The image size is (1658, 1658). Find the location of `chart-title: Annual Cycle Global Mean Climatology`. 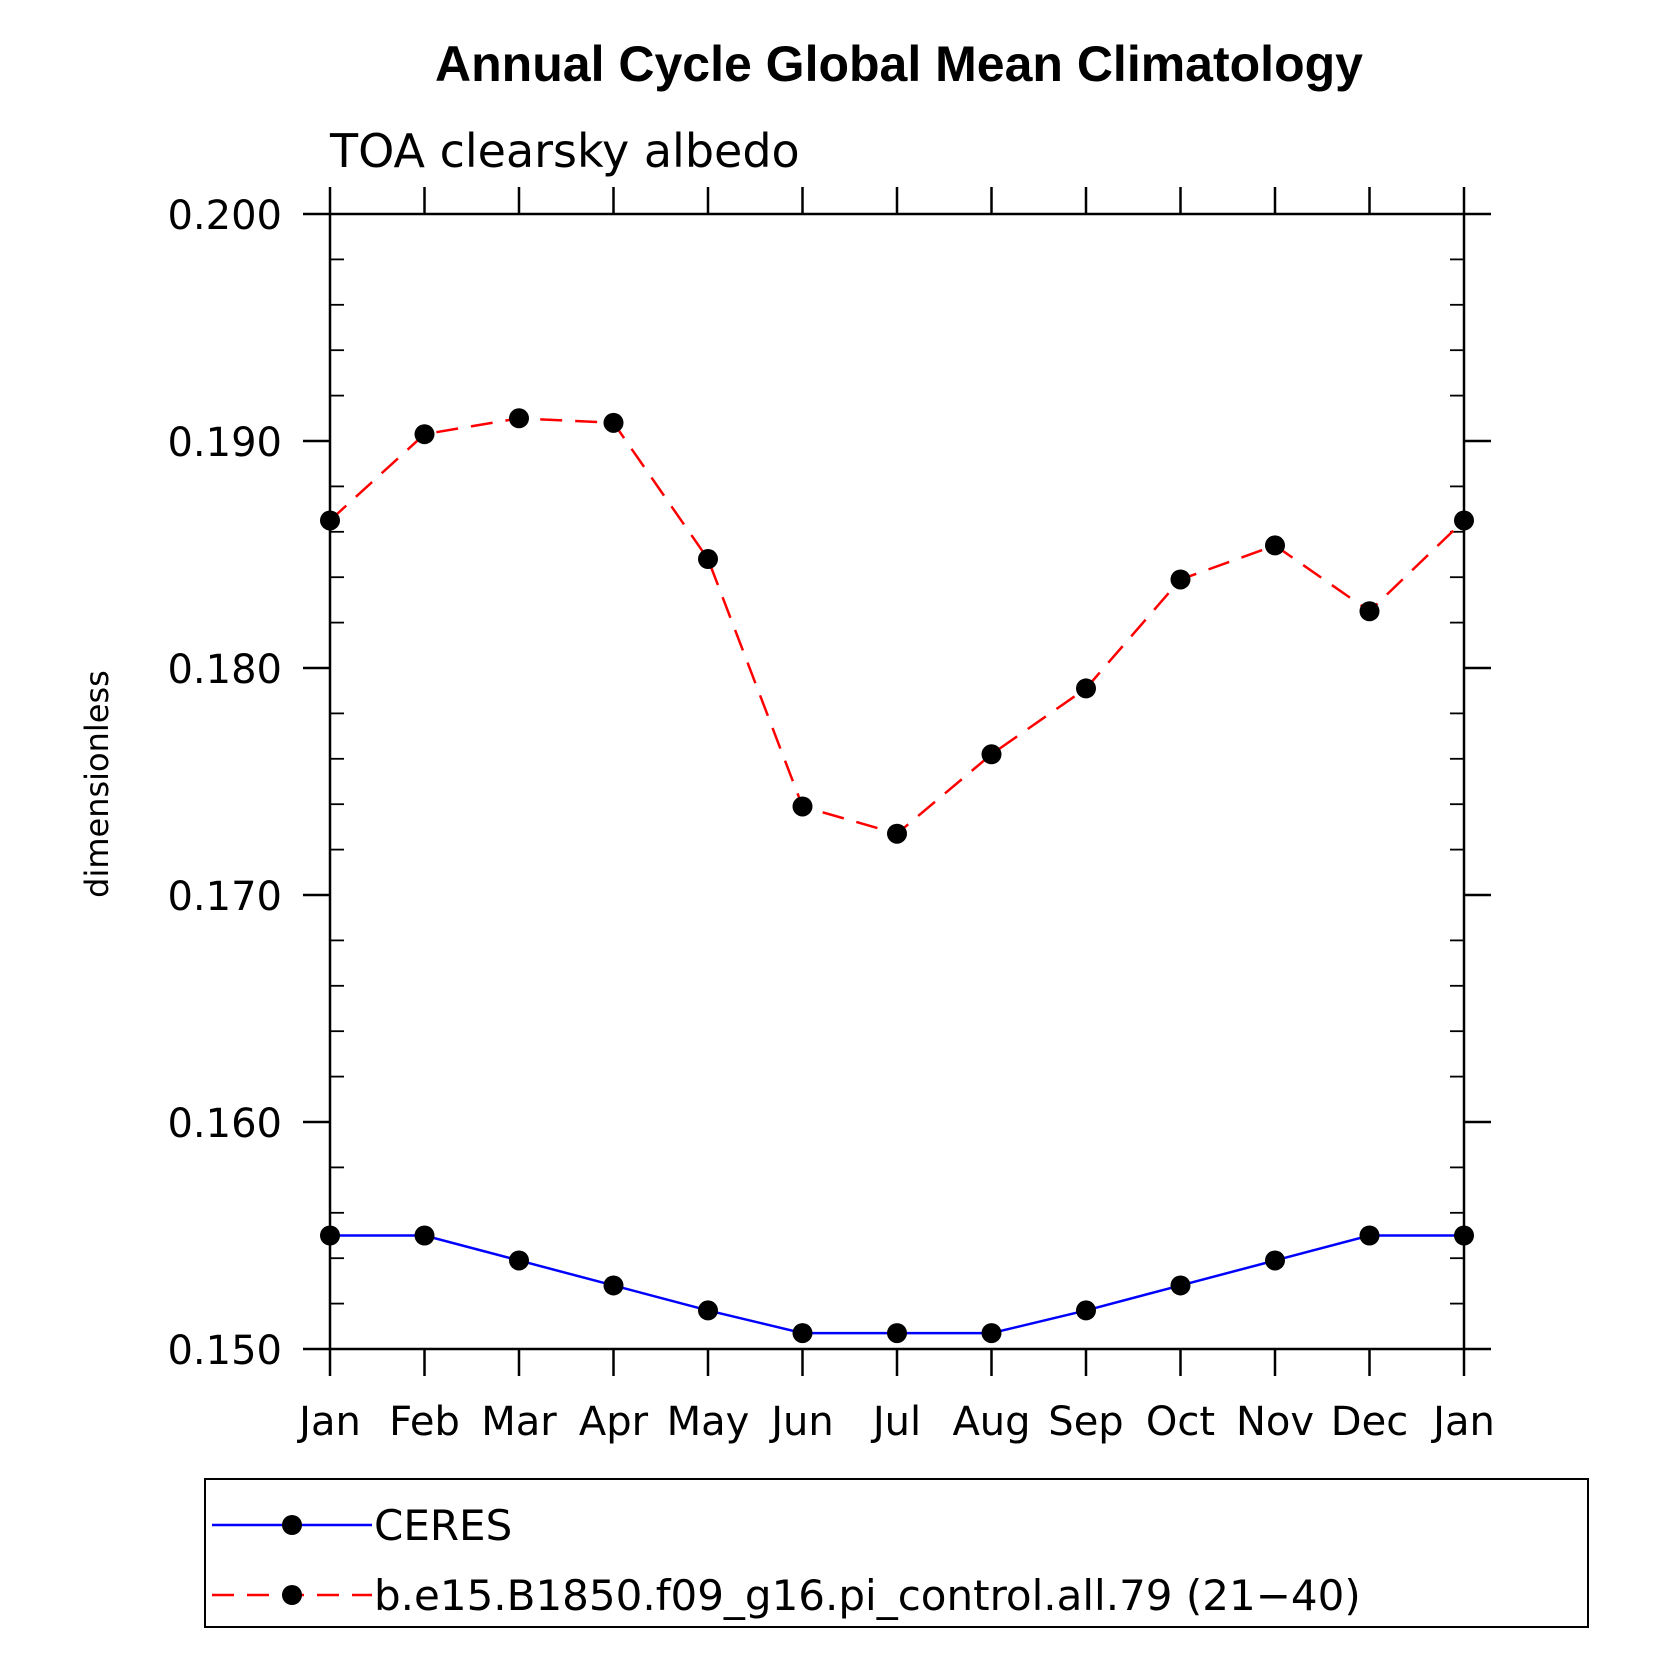

chart-title: Annual Cycle Global Mean Climatology is located at coordinates (899, 64).